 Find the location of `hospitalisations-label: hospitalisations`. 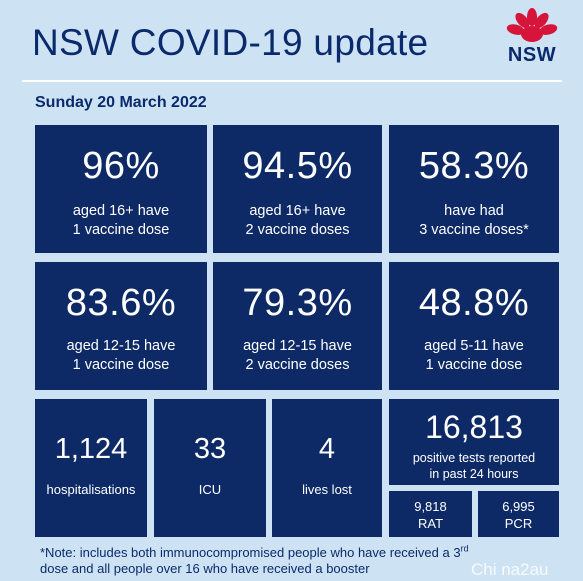

hospitalisations-label: hospitalisations is located at coordinates (91, 489).